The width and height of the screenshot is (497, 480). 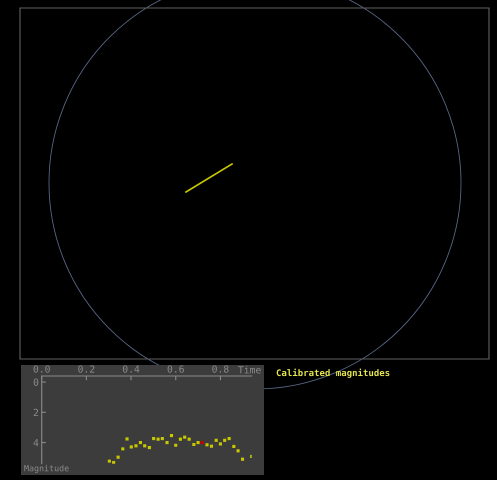 I want to click on x-axis-title: Time, so click(x=249, y=370).